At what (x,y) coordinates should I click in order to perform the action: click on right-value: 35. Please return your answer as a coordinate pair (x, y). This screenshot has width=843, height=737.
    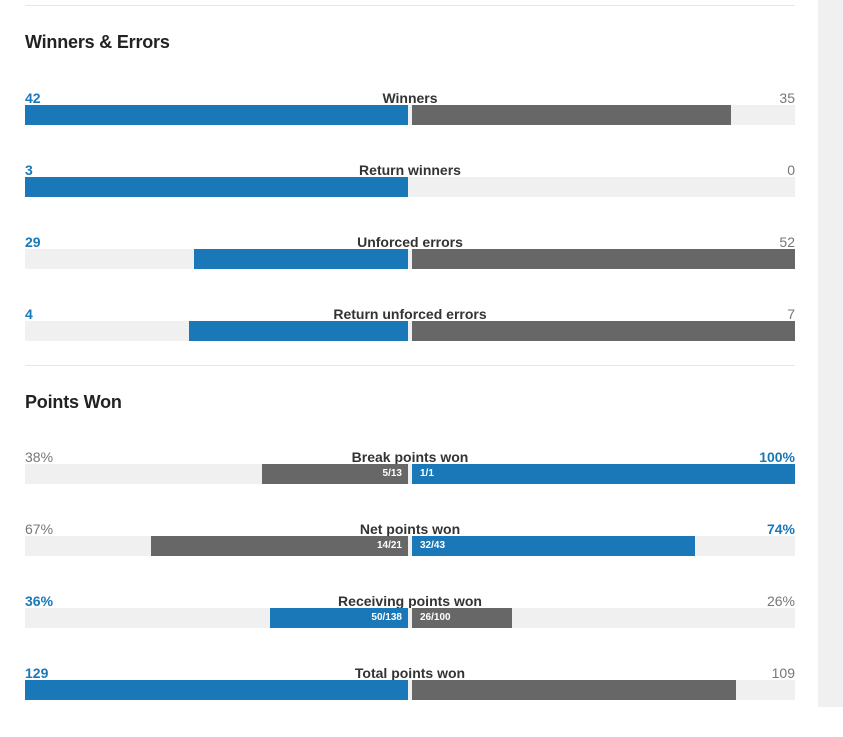
    Looking at the image, I should click on (787, 98).